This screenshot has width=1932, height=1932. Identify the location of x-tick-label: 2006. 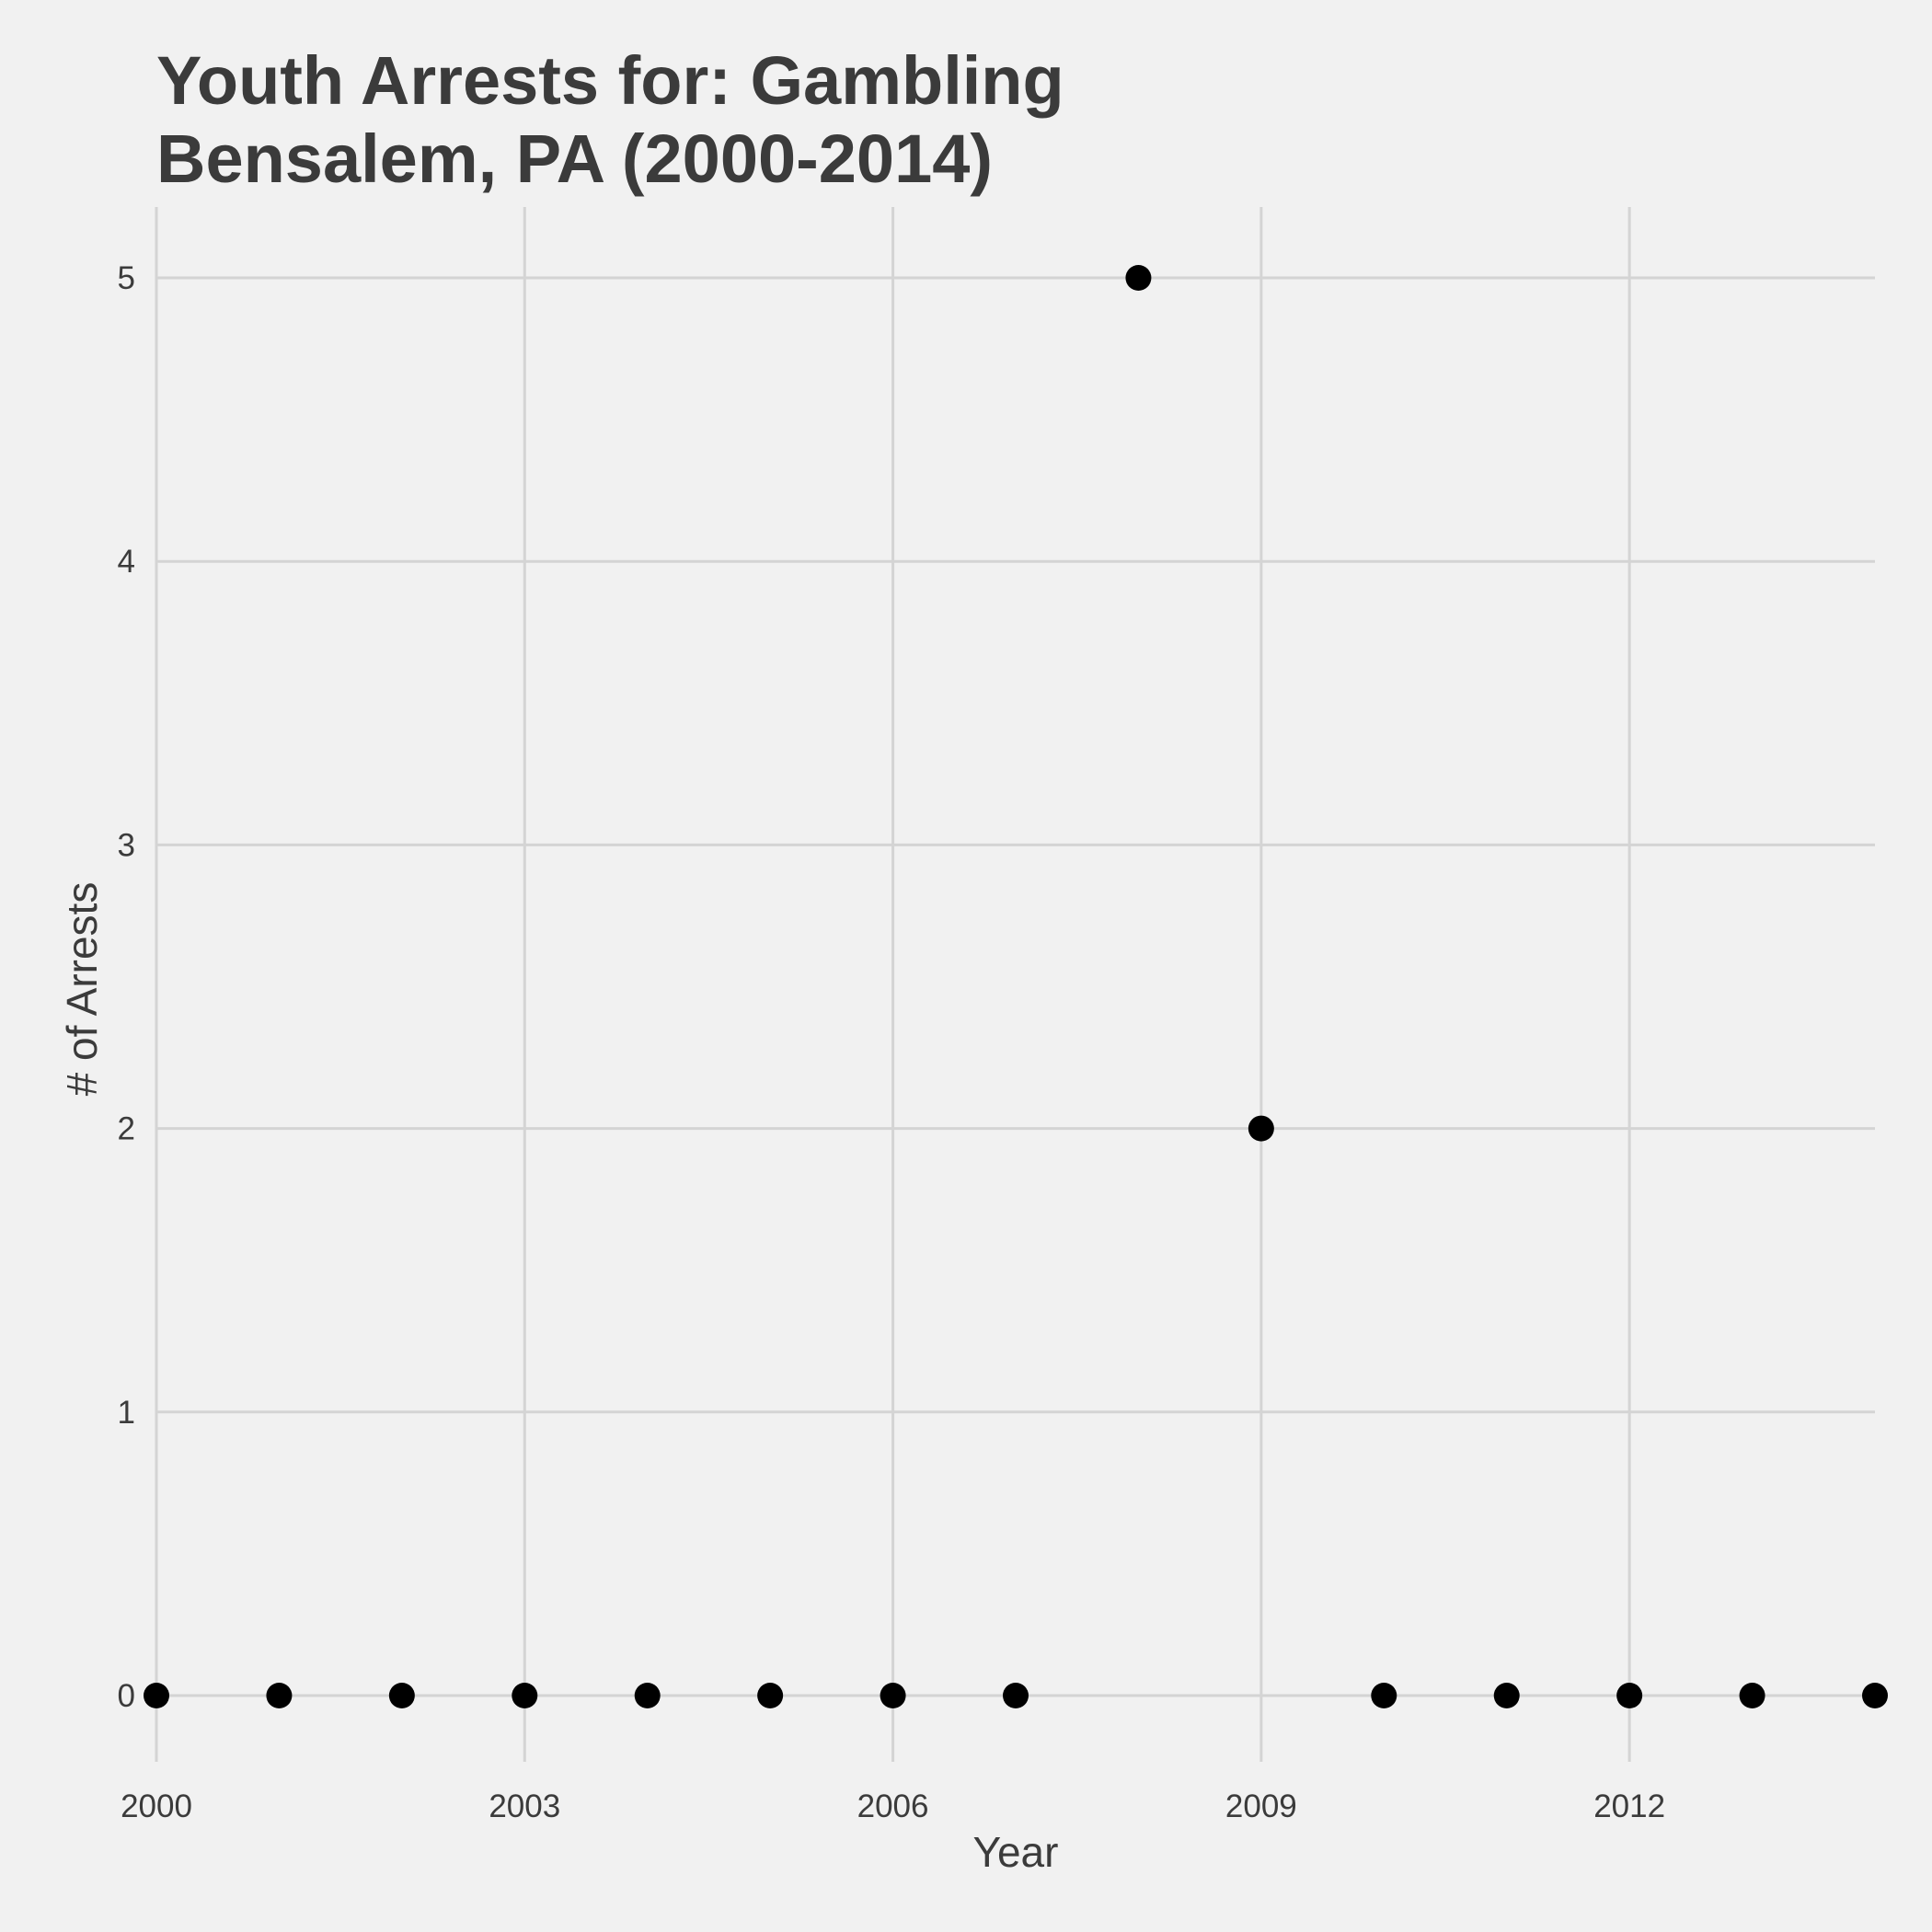
(893, 1806).